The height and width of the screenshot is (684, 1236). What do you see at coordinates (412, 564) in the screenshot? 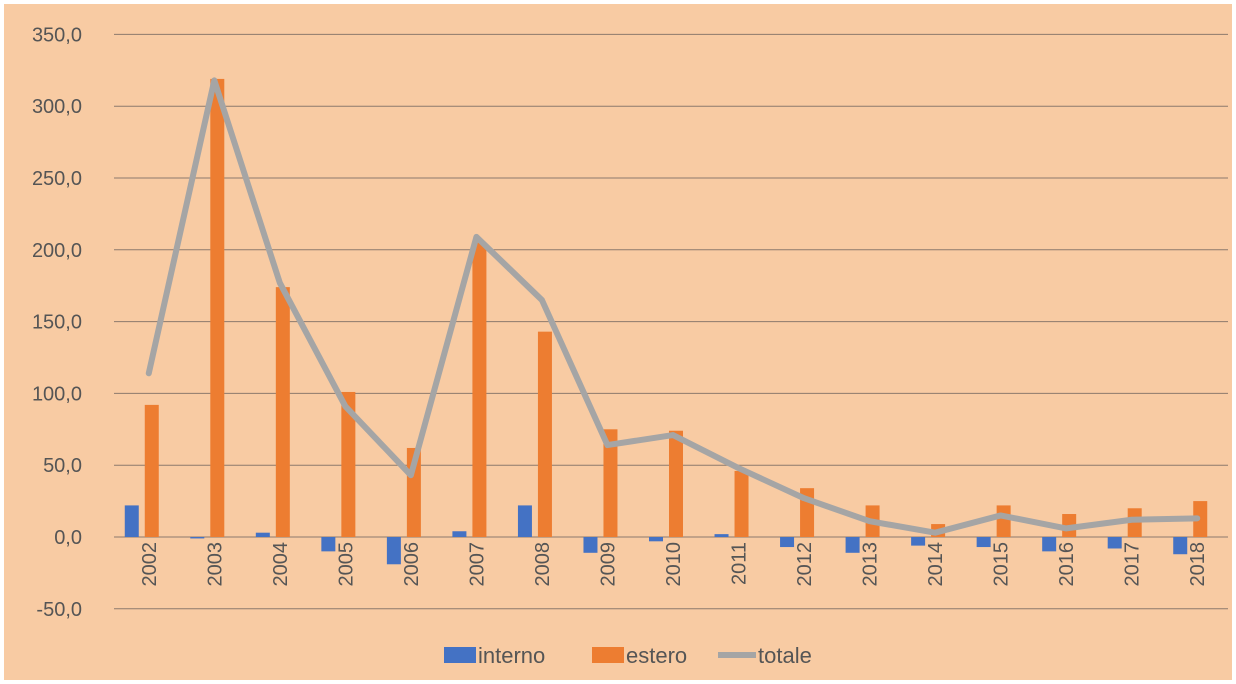
I see `x-tick-label: 2006` at bounding box center [412, 564].